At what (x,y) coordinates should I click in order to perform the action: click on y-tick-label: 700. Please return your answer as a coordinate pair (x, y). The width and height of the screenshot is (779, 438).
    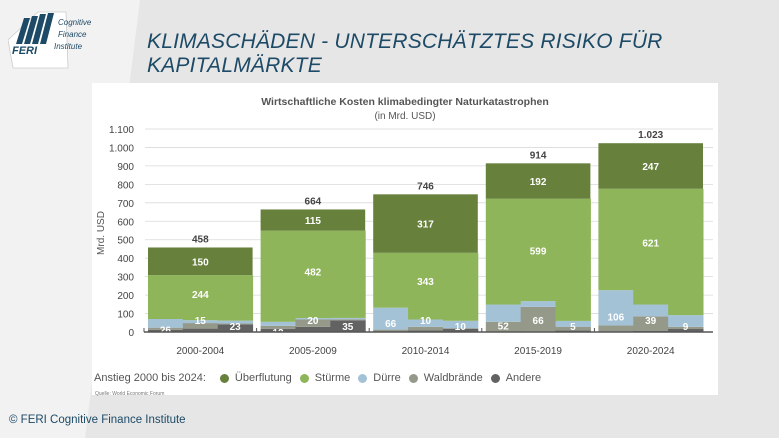
    Looking at the image, I should click on (125, 204).